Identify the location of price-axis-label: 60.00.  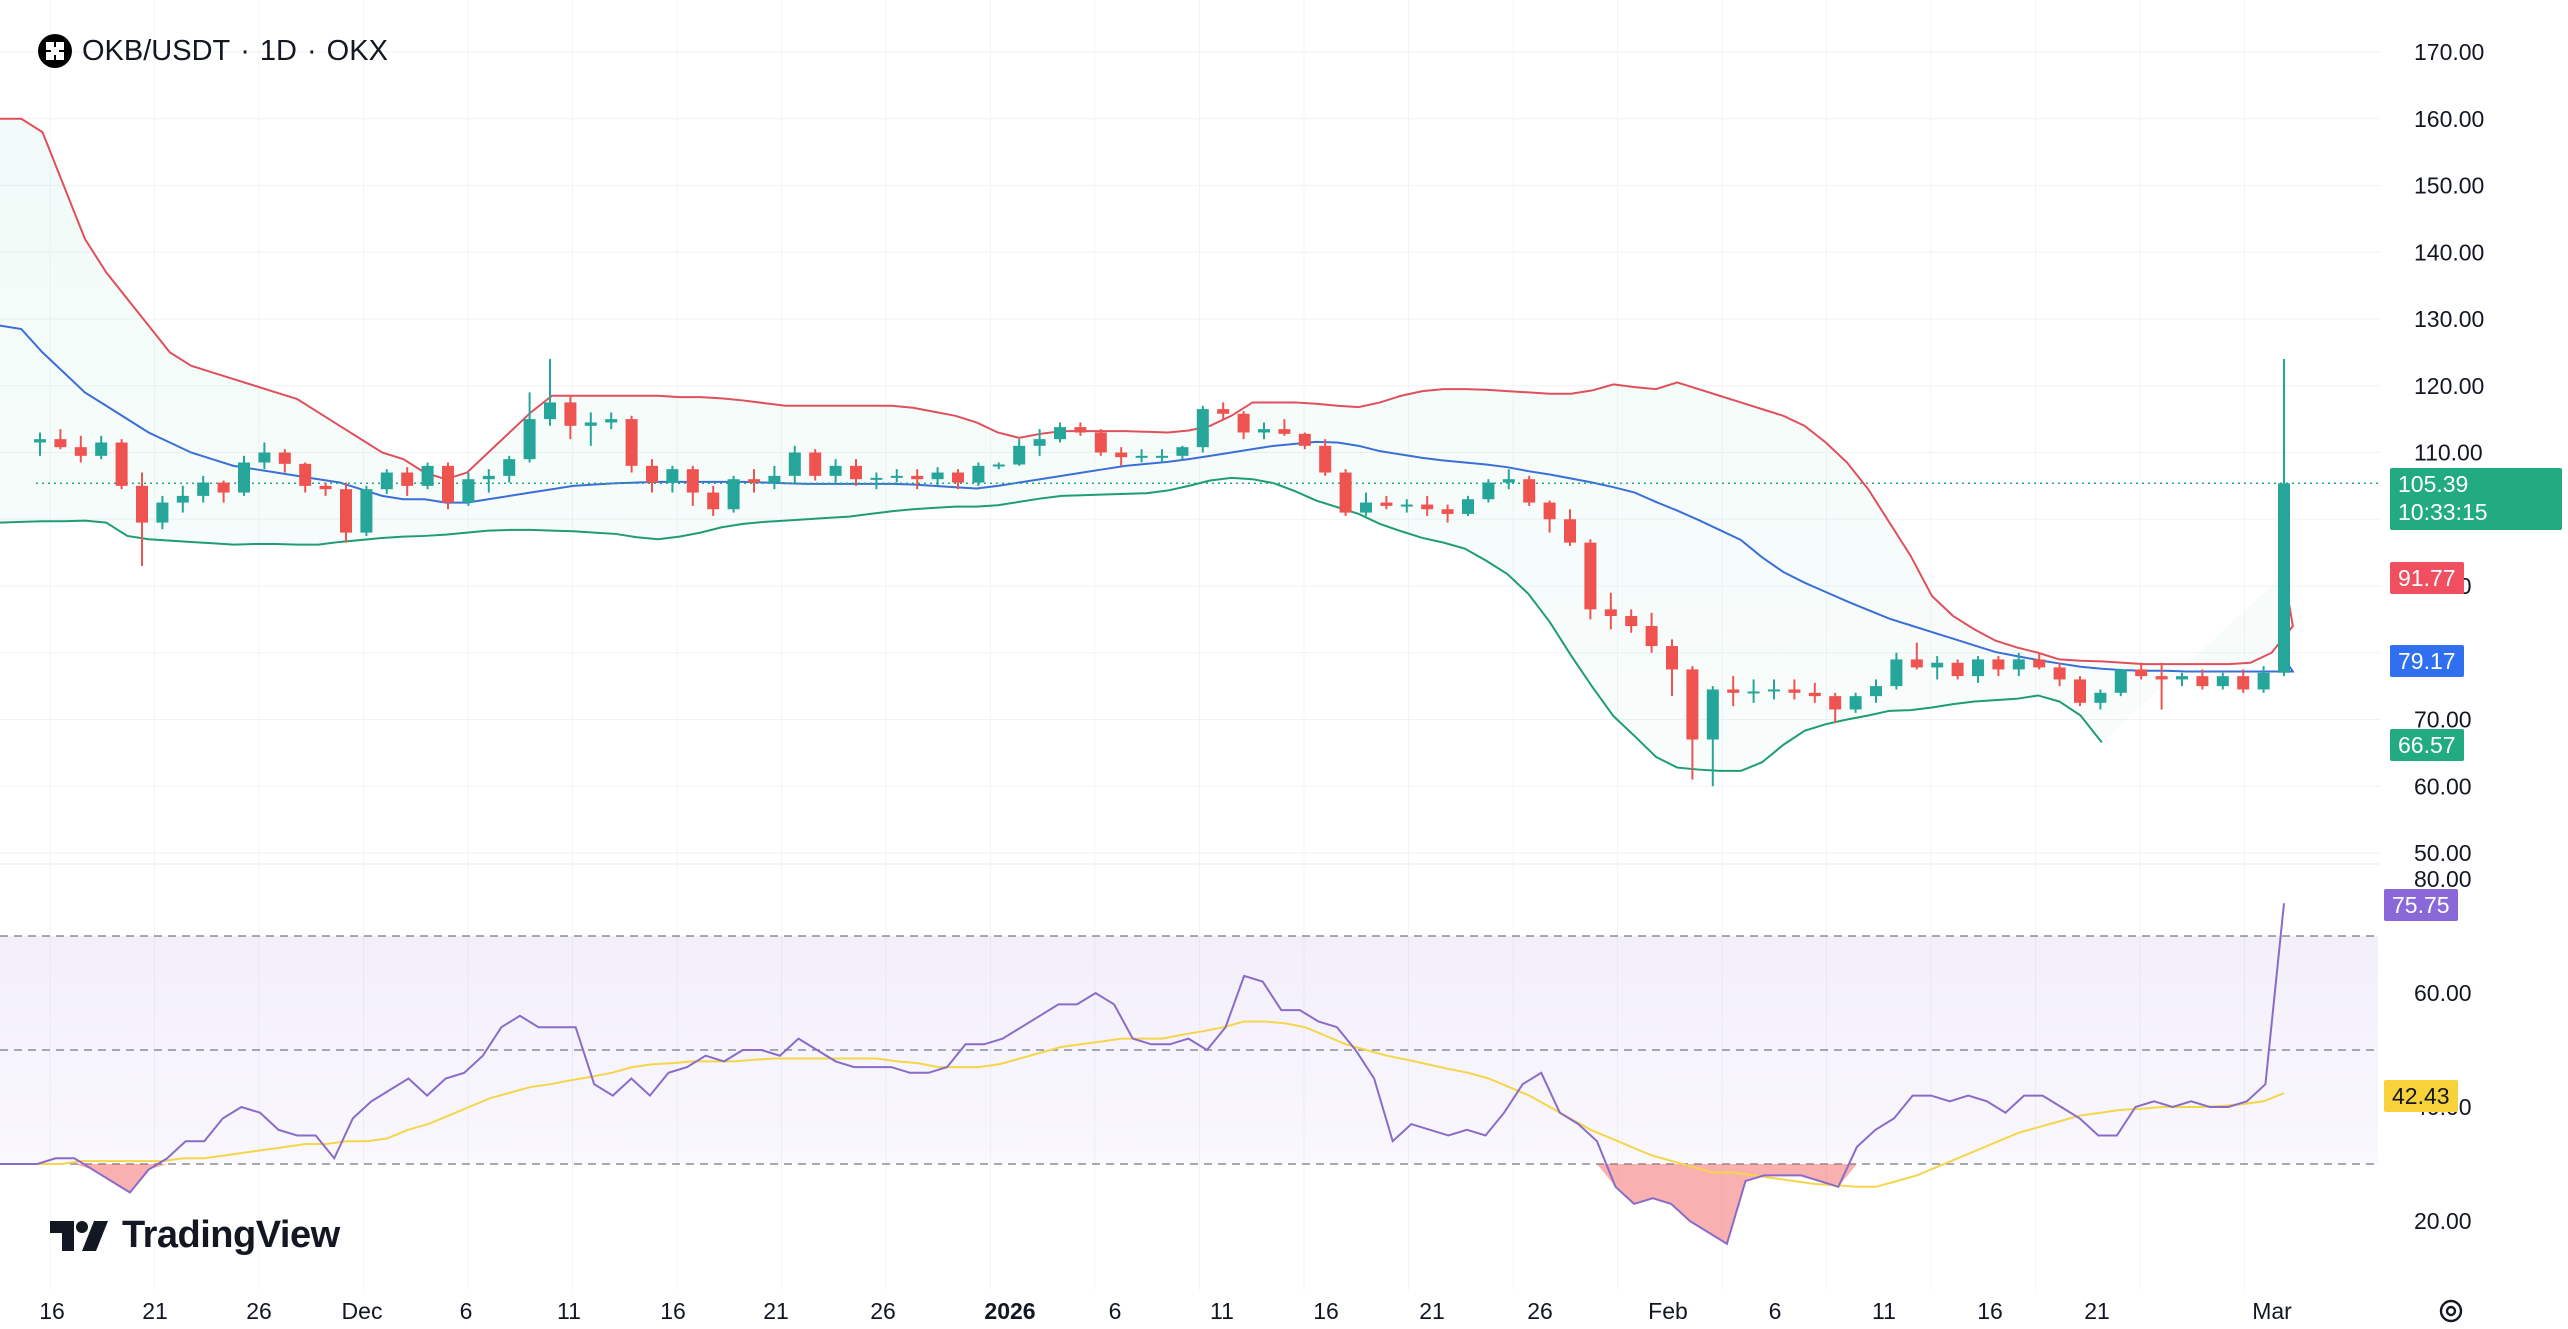
(2443, 786).